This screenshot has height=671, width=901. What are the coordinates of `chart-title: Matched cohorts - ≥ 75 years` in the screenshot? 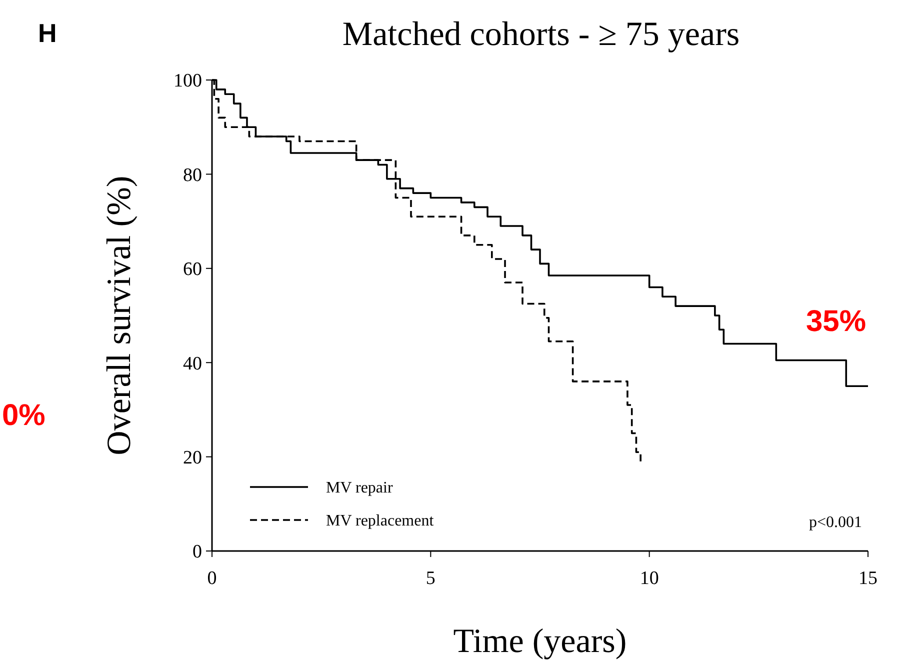 It's located at (541, 34).